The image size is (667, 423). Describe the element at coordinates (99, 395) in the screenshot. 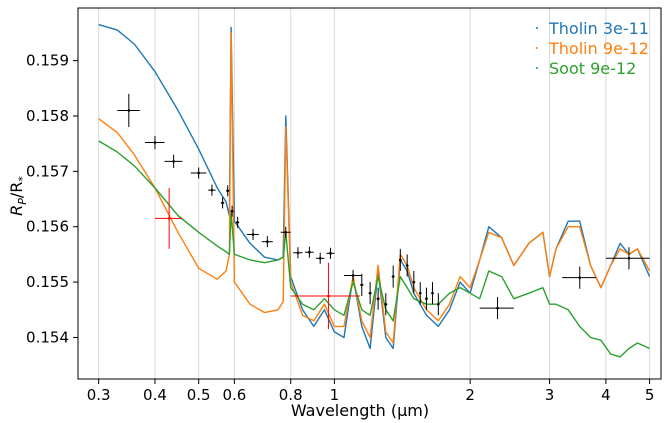

I see `x-tick-label: 0.3` at that location.